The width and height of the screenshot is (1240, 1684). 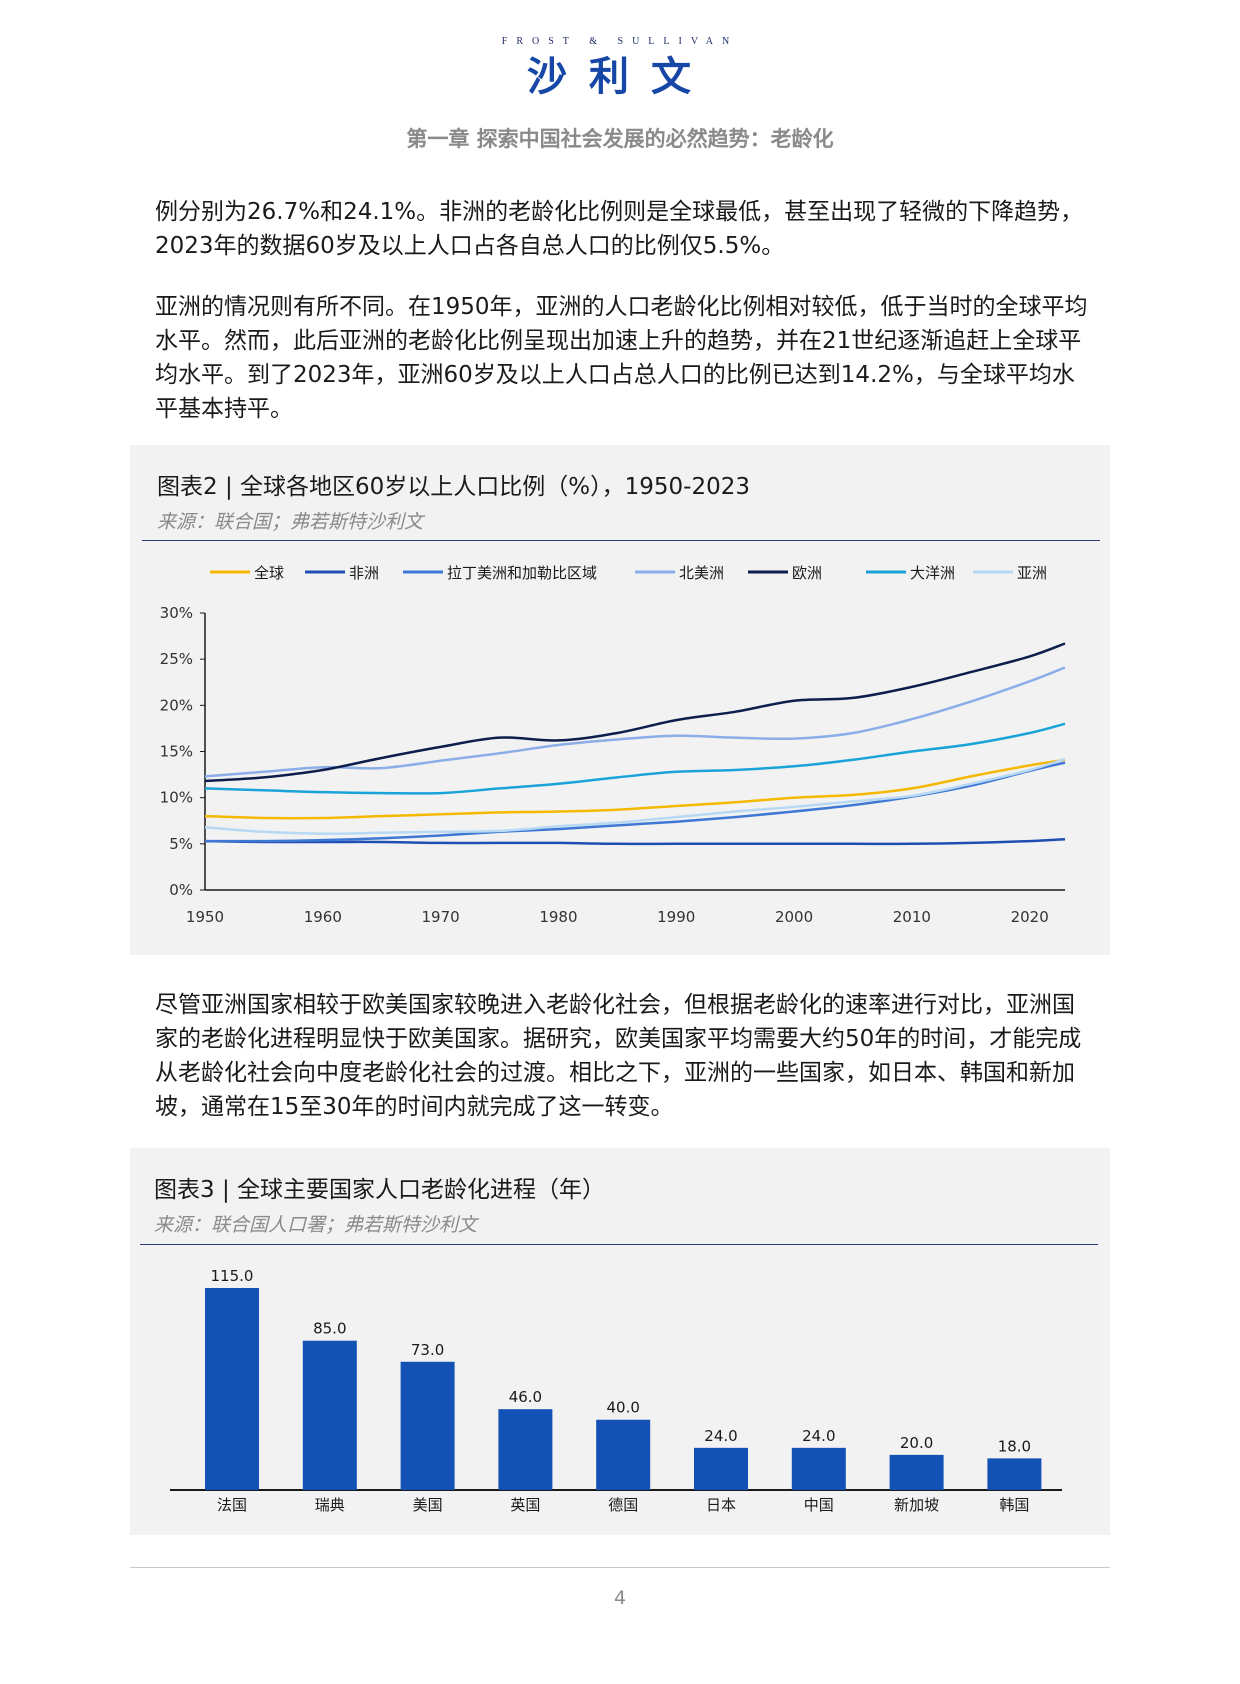 I want to click on bar-value-label: 20.0, so click(x=916, y=1443).